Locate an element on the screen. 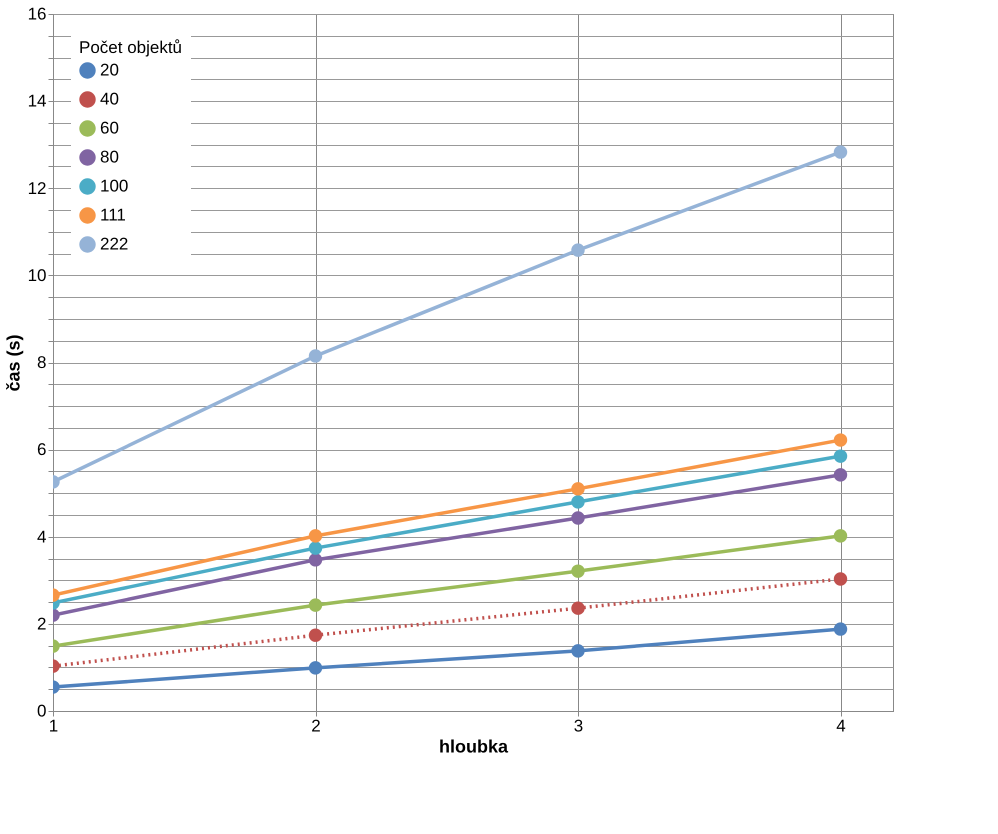 Image resolution: width=998 pixels, height=834 pixels. y-tick-label: 2 is located at coordinates (41, 624).